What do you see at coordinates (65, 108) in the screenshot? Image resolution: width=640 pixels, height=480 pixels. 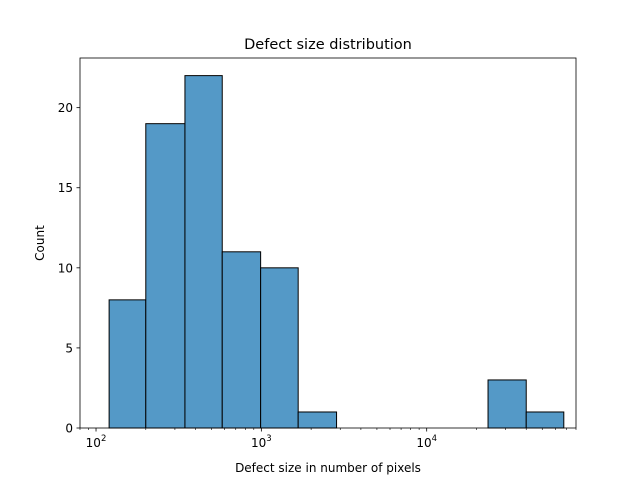 I see `y-tick-label: 20` at bounding box center [65, 108].